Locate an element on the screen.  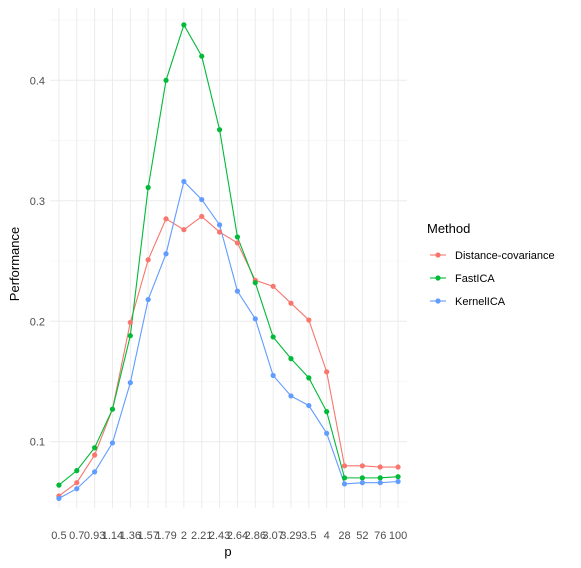
legend-item-distance-covariance: Distance-covariance is located at coordinates (492, 256).